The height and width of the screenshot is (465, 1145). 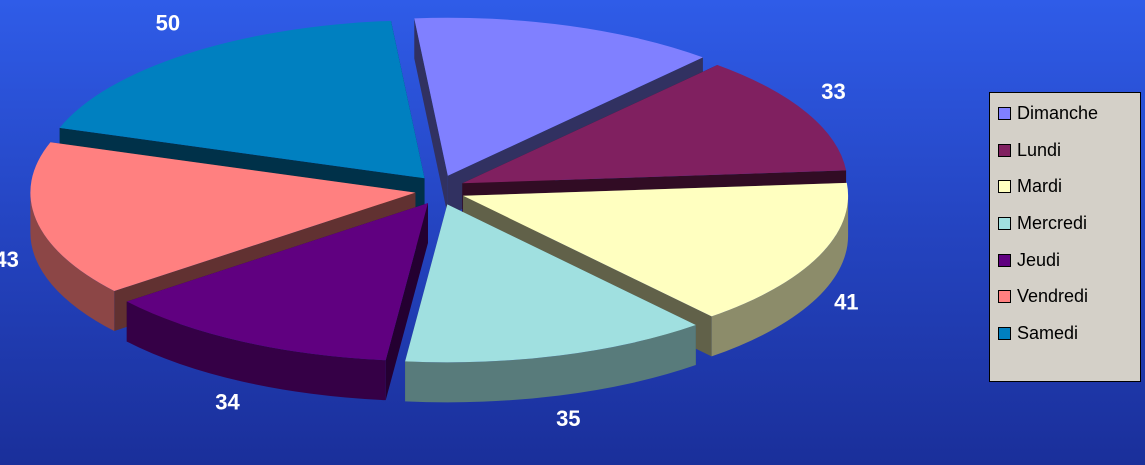 I want to click on legend-item: Jeudi, so click(x=1065, y=260).